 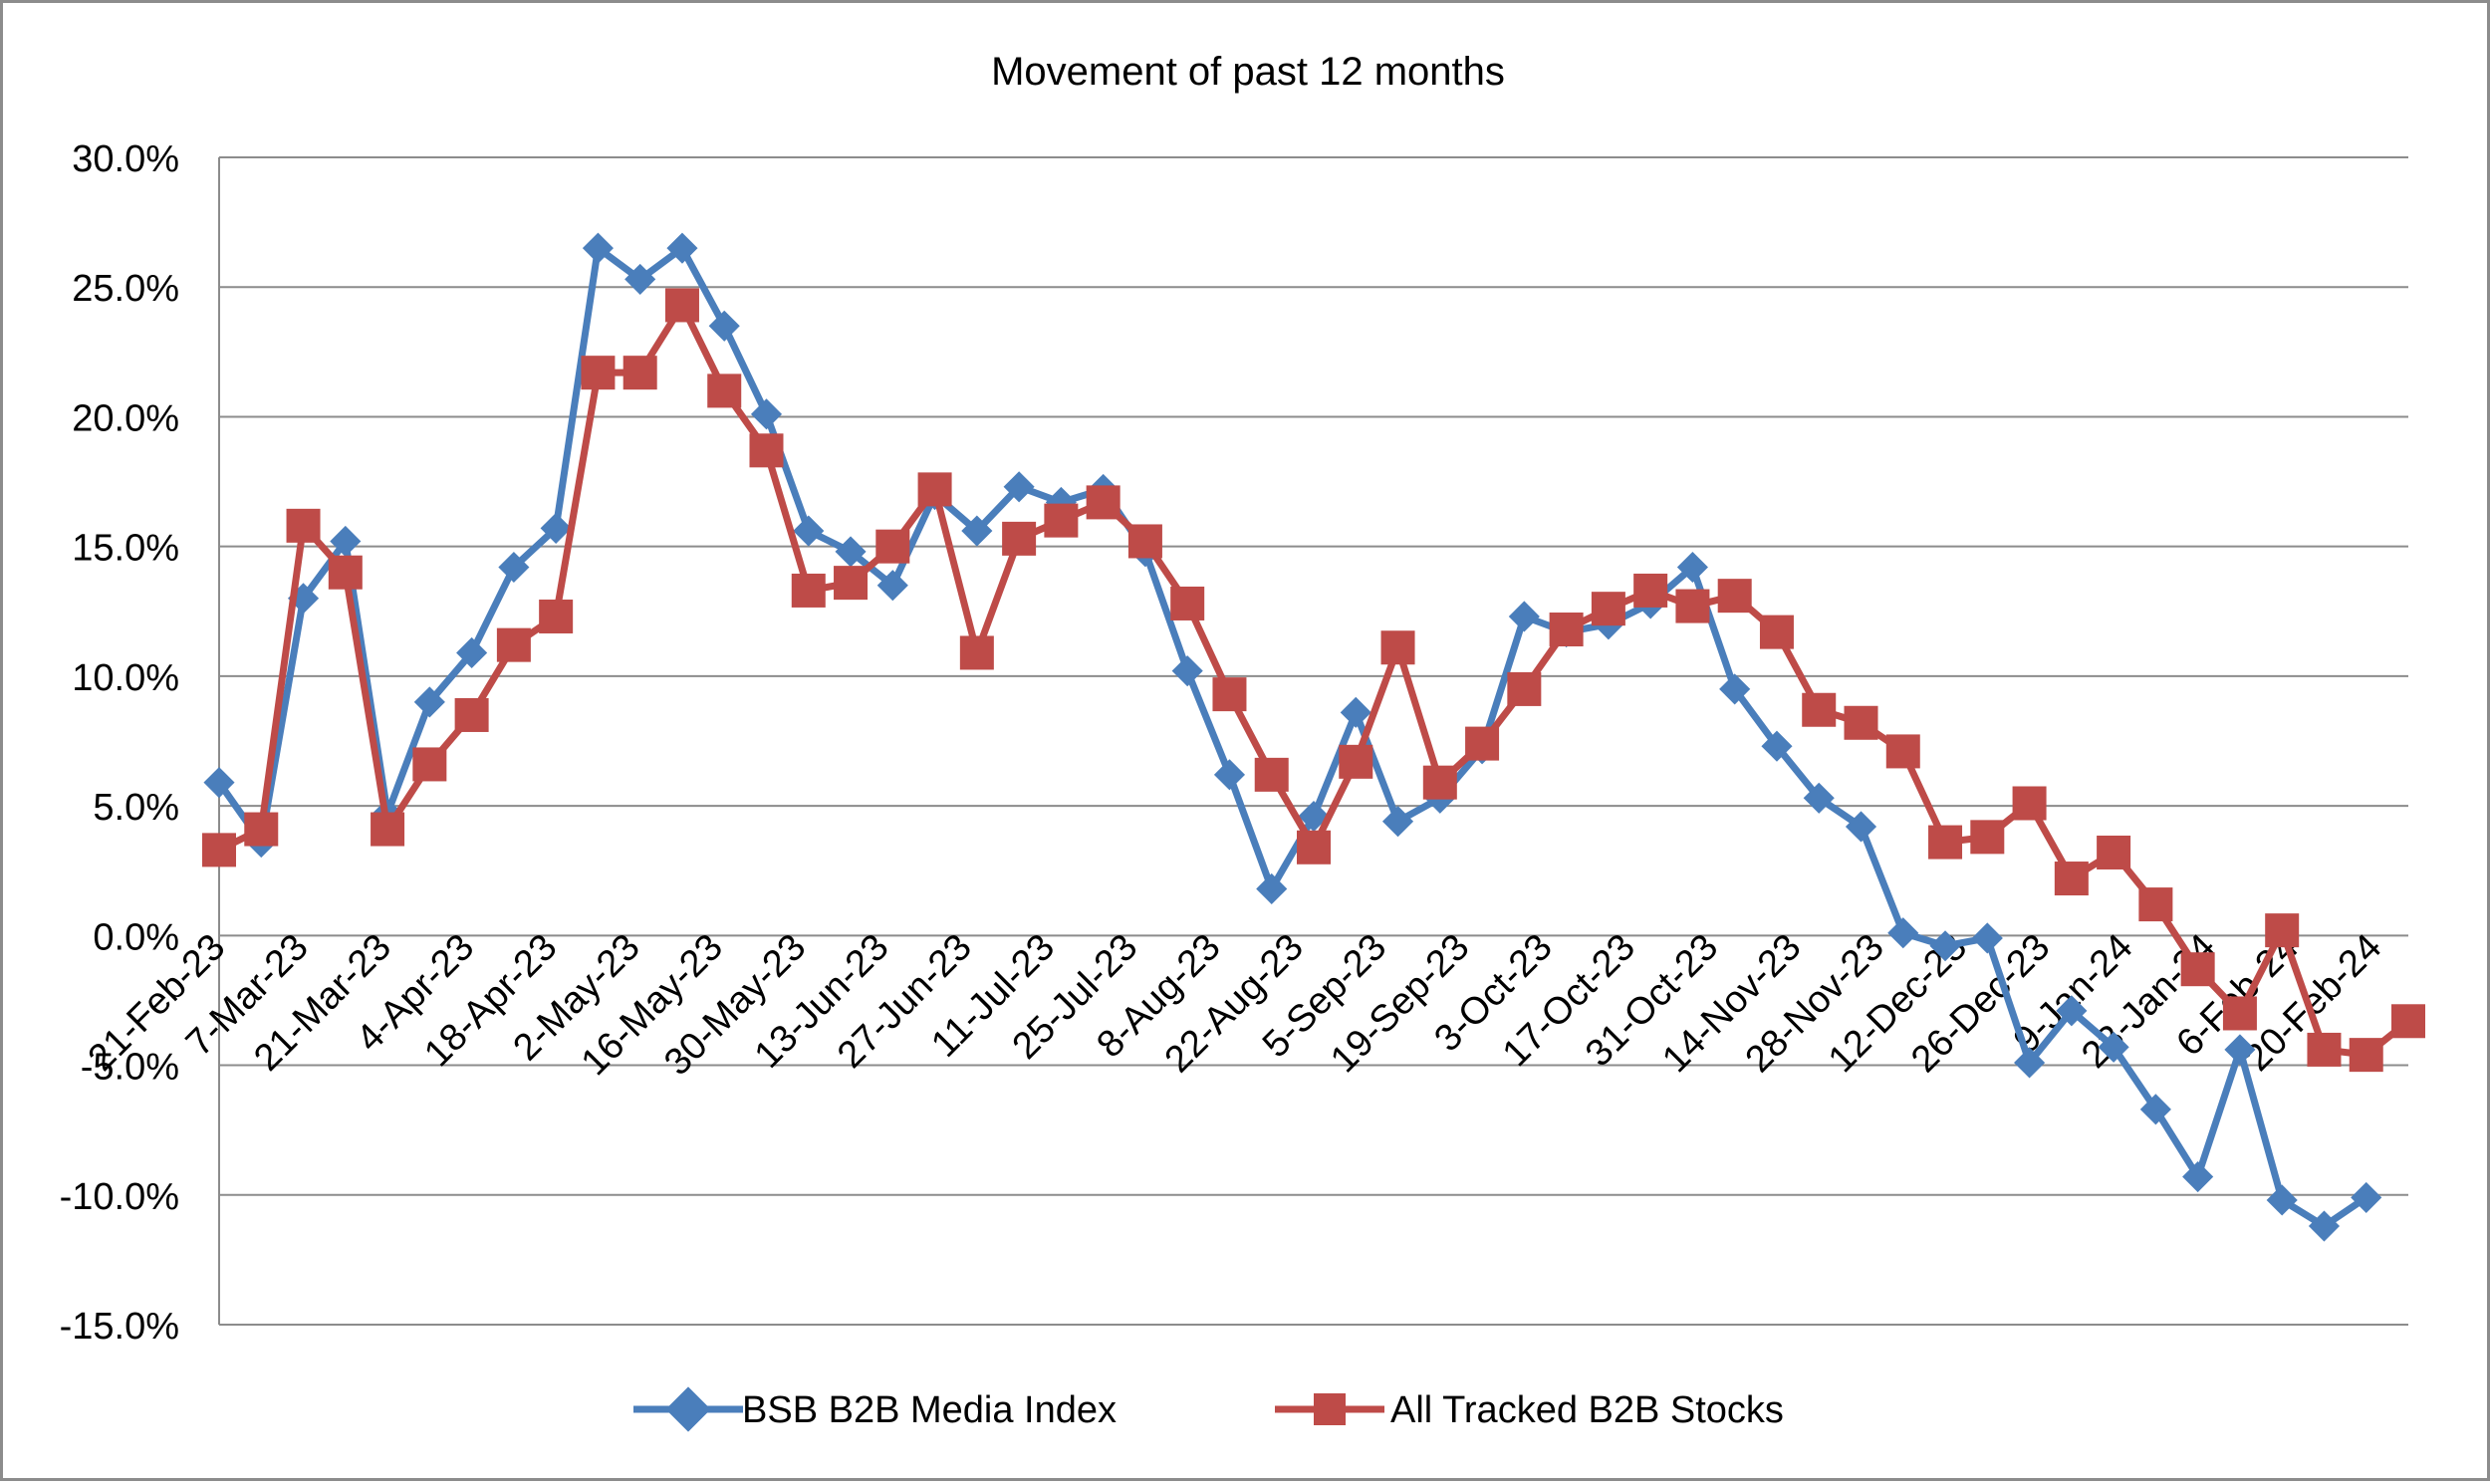 I want to click on legend-label-series-1: BSB B2B Media Index, so click(x=929, y=1410).